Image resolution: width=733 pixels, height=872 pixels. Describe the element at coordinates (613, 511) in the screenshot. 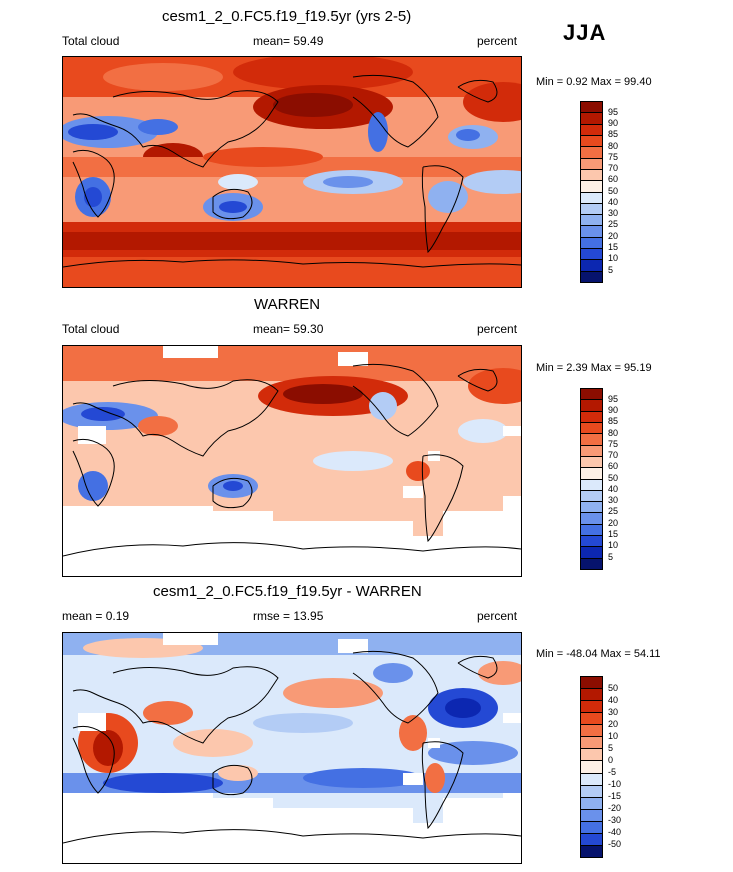

I see `colorbar-label: 25` at that location.